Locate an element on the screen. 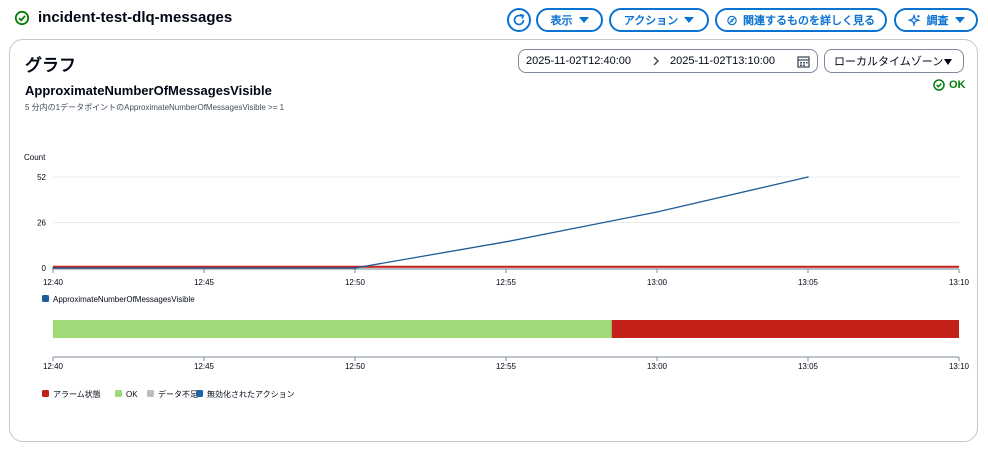 This screenshot has width=988, height=452. refresh-button is located at coordinates (519, 20).